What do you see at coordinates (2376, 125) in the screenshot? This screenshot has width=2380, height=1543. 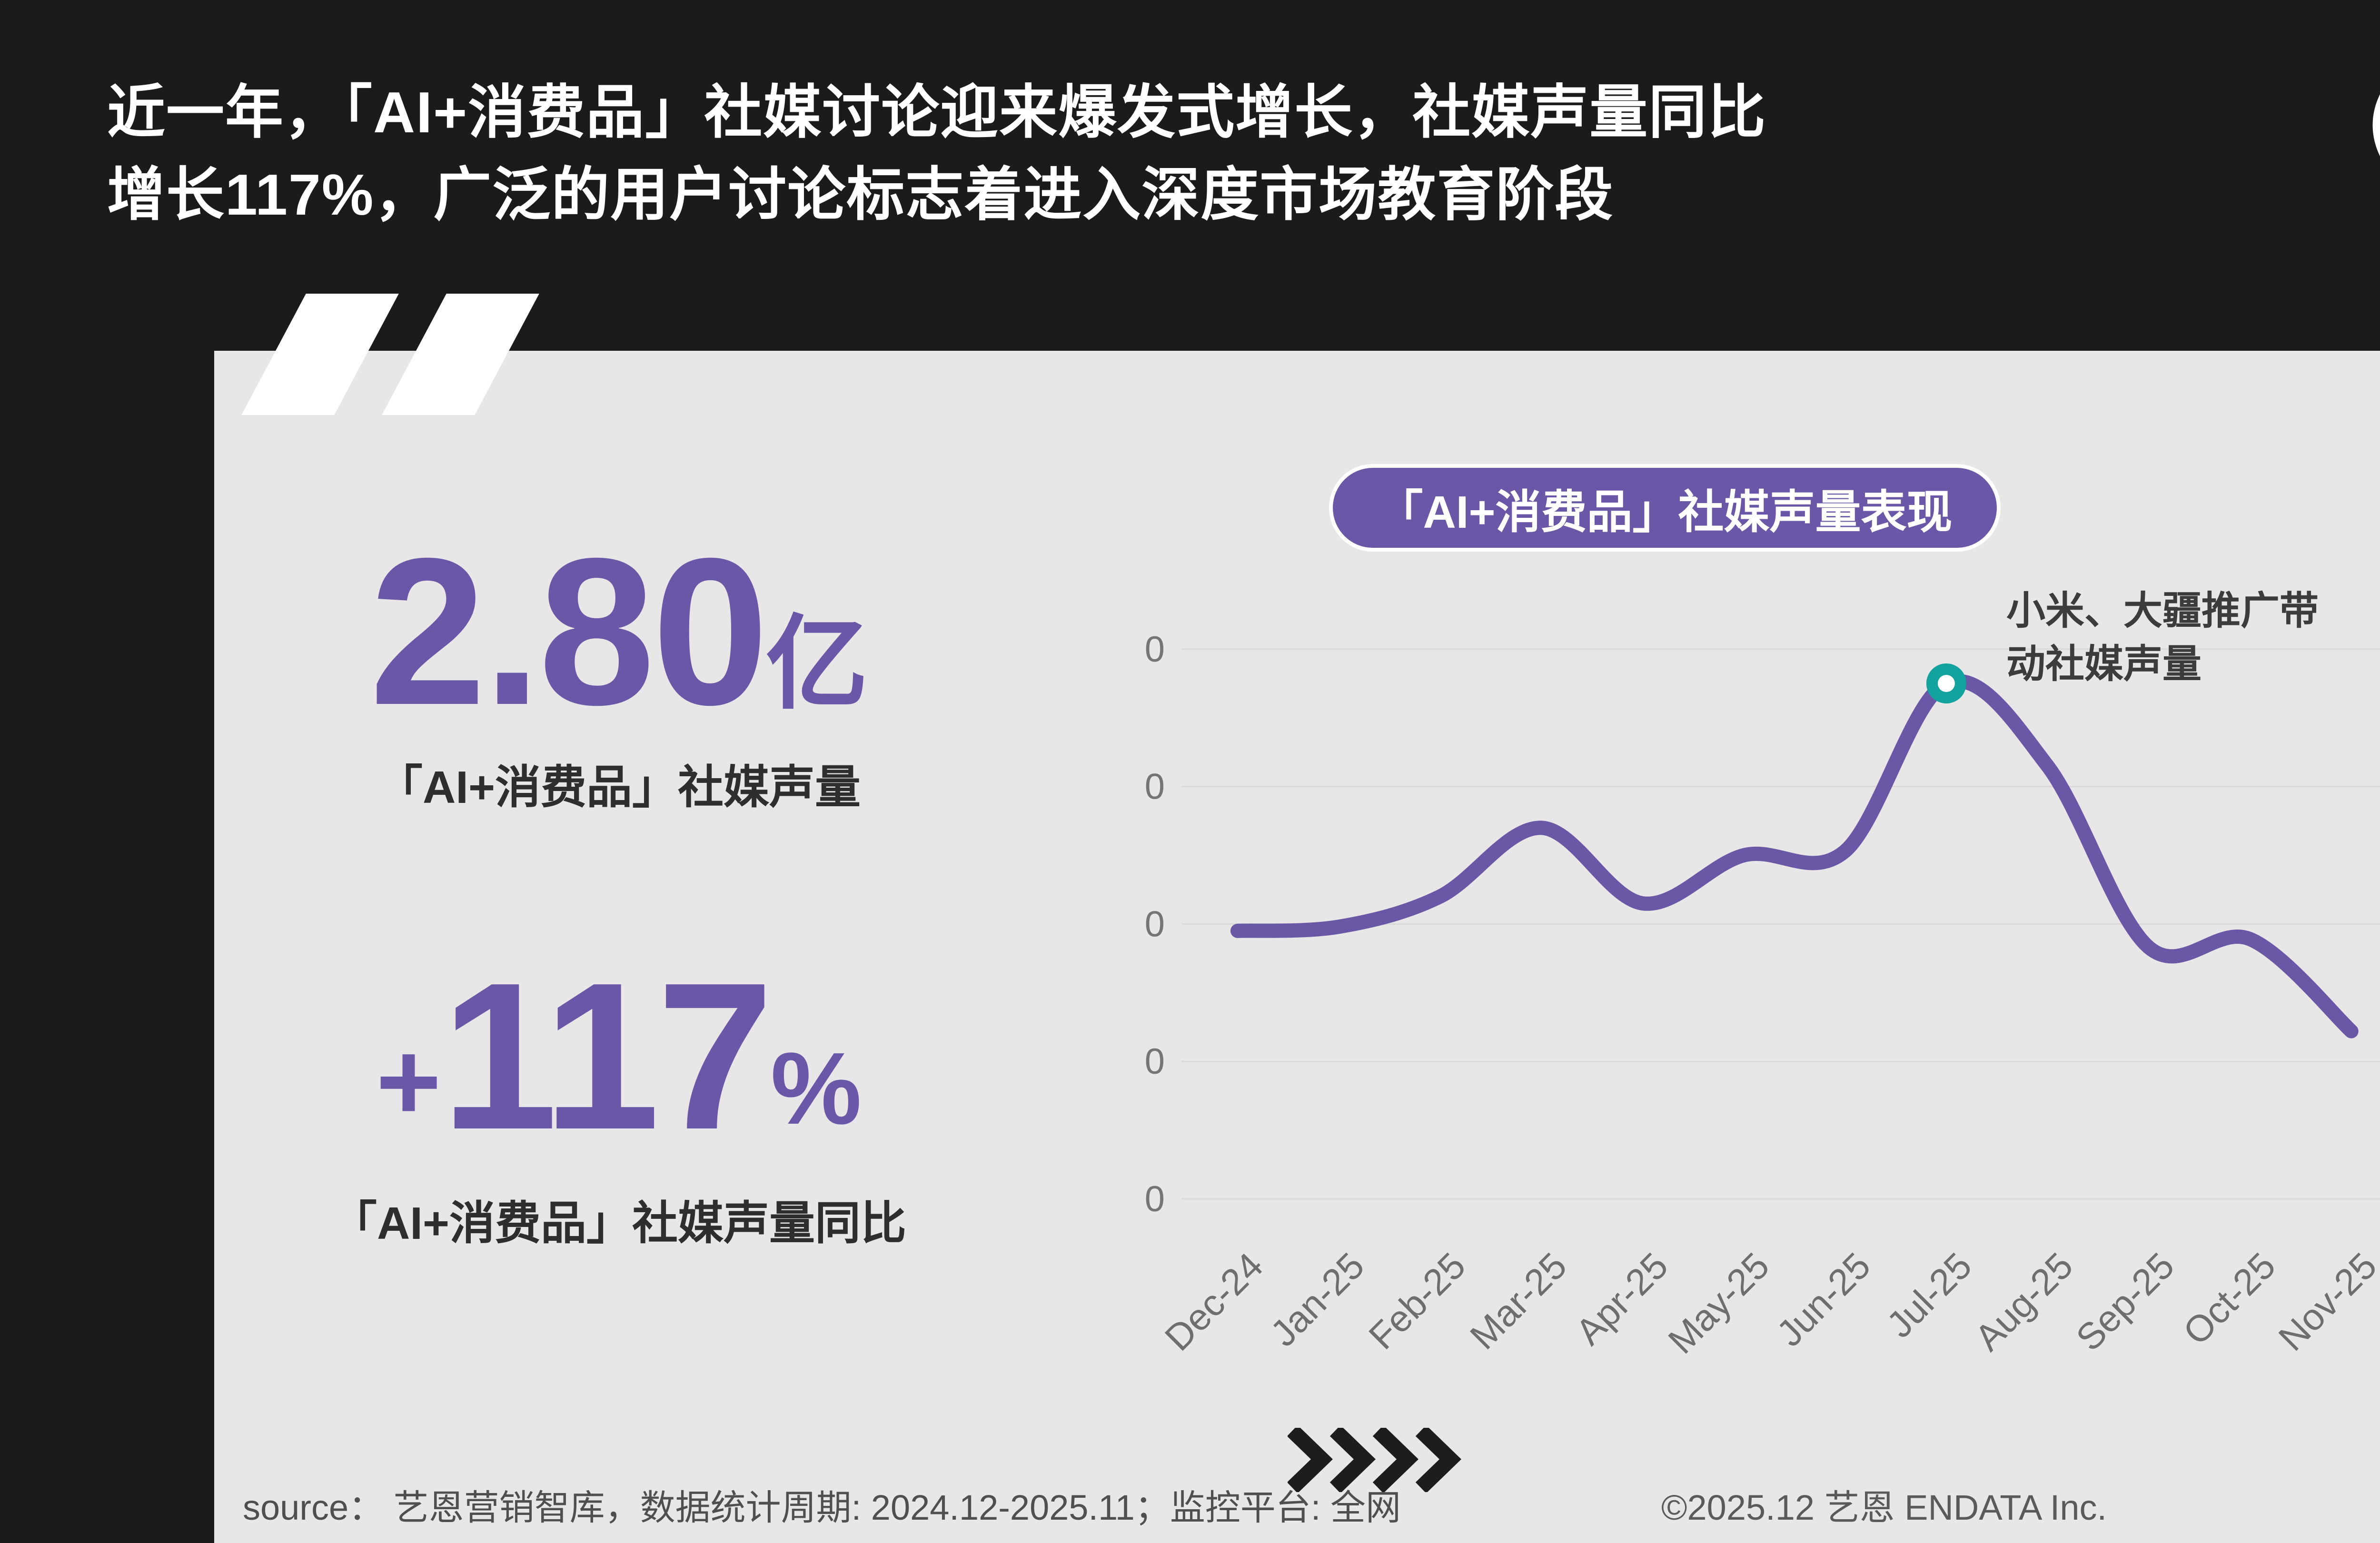 I see `endata-pick-icon: e` at bounding box center [2376, 125].